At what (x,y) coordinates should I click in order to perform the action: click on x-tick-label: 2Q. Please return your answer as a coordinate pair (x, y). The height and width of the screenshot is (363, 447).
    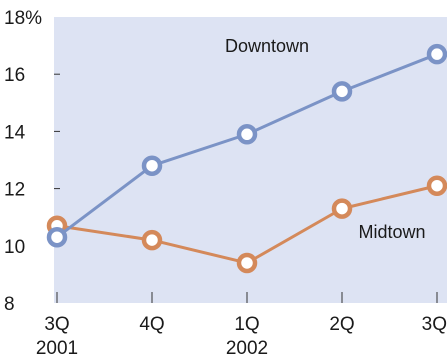
    Looking at the image, I should click on (341, 324).